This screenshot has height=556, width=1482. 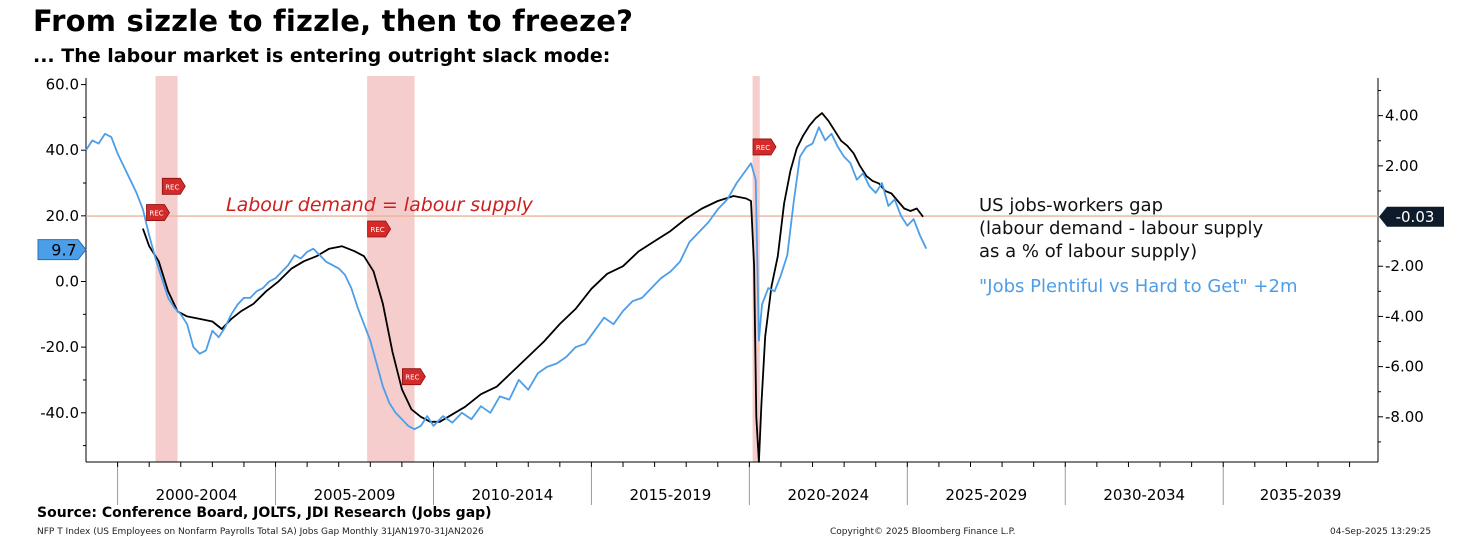 I want to click on gap-last-value-badge, so click(x=1411, y=216).